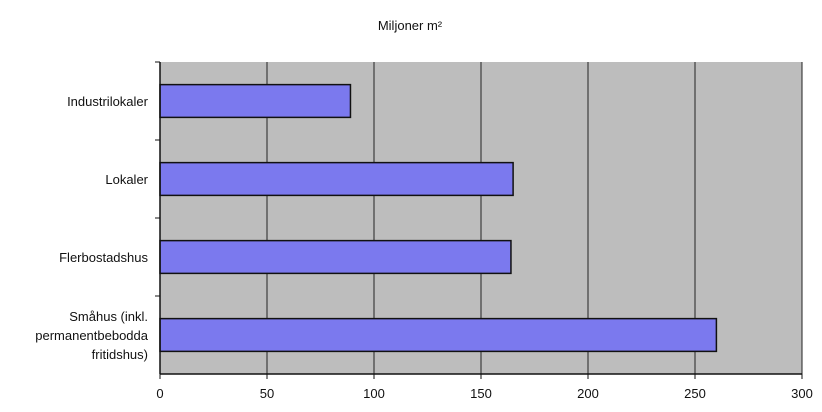  Describe the element at coordinates (588, 393) in the screenshot. I see `x-tick-label-200: 200` at that location.